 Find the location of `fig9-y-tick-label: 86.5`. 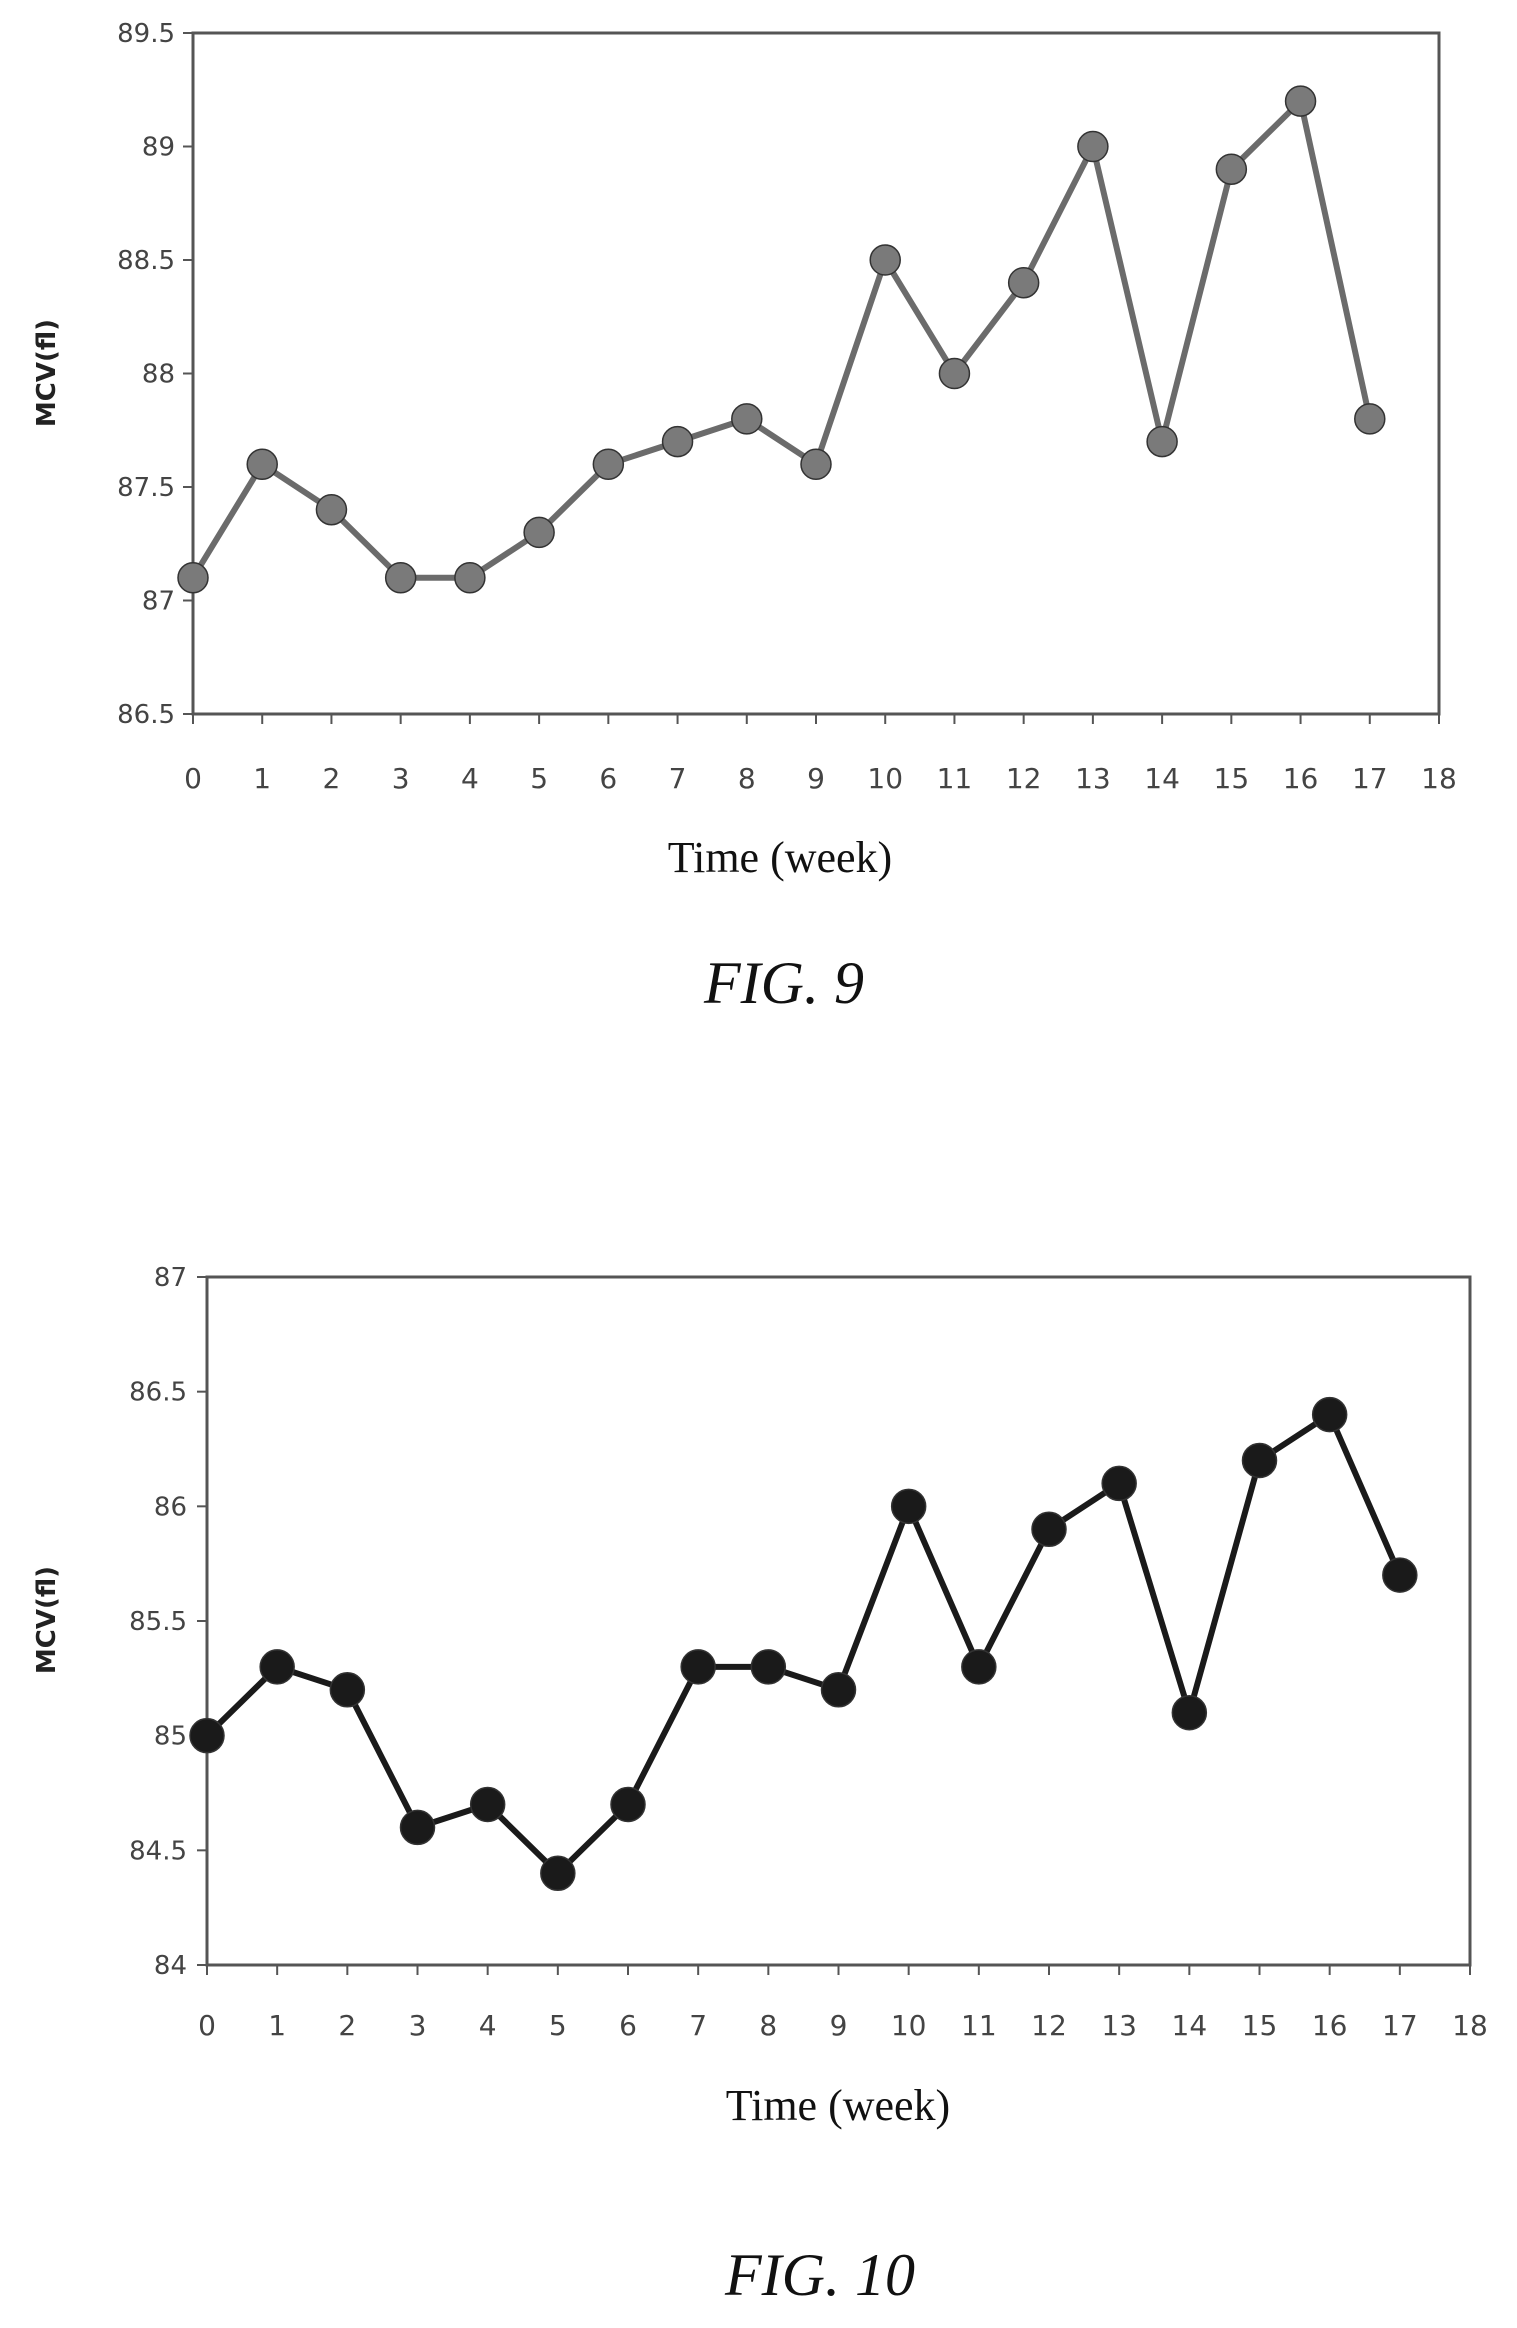

fig9-y-tick-label: 86.5 is located at coordinates (146, 715).